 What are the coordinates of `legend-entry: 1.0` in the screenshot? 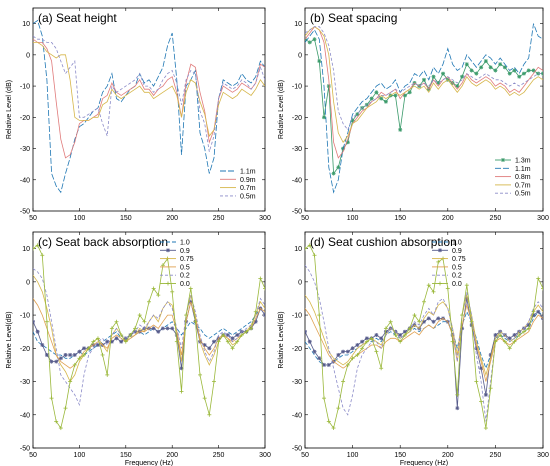 It's located at (185, 243).